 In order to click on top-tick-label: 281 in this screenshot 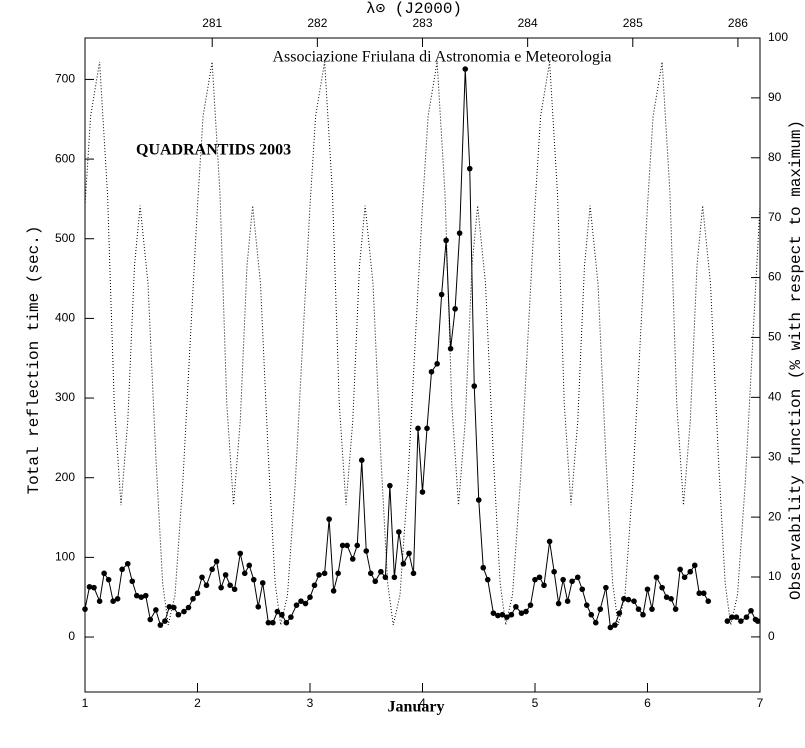, I will do `click(212, 23)`.